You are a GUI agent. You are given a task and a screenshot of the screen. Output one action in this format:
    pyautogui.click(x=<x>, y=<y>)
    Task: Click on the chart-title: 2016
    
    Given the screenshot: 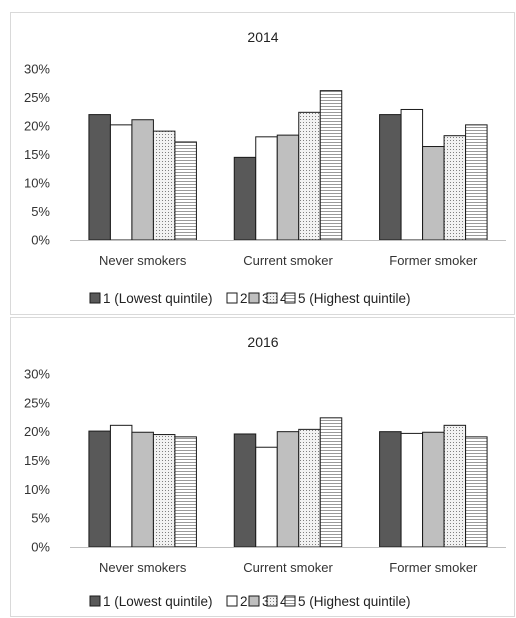 What is the action you would take?
    pyautogui.click(x=262, y=342)
    